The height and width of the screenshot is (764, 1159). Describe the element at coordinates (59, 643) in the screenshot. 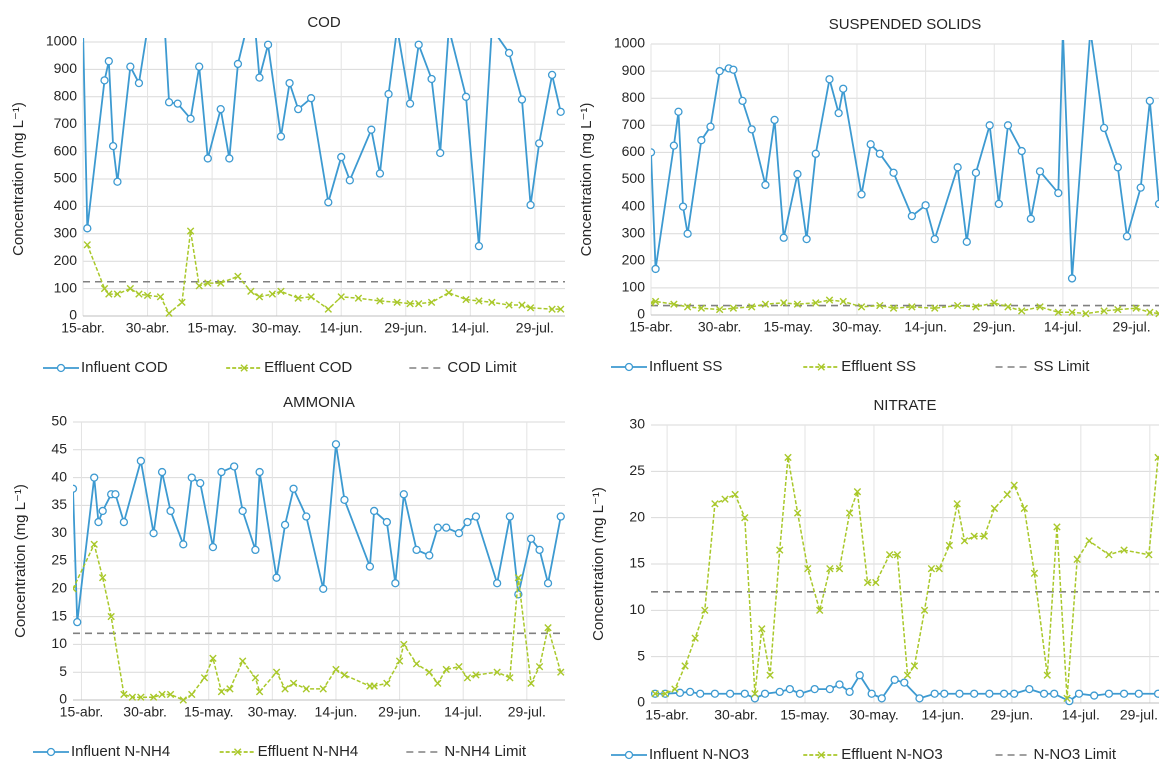

I see `y-tick-label: 10` at that location.